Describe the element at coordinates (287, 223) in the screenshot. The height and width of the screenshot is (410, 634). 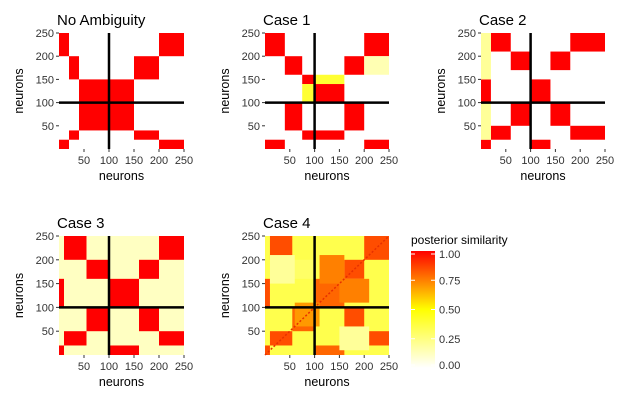
I see `chart-title: Case 4` at that location.